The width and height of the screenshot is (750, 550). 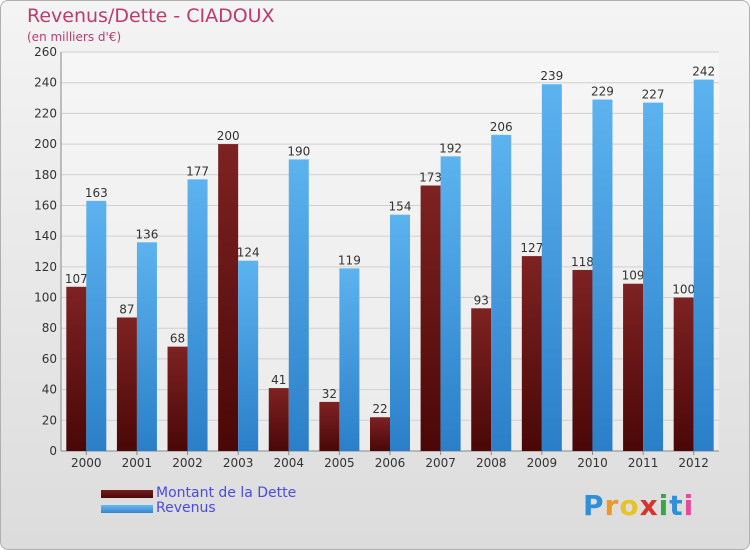 I want to click on data-label-debt: 118, so click(x=582, y=262).